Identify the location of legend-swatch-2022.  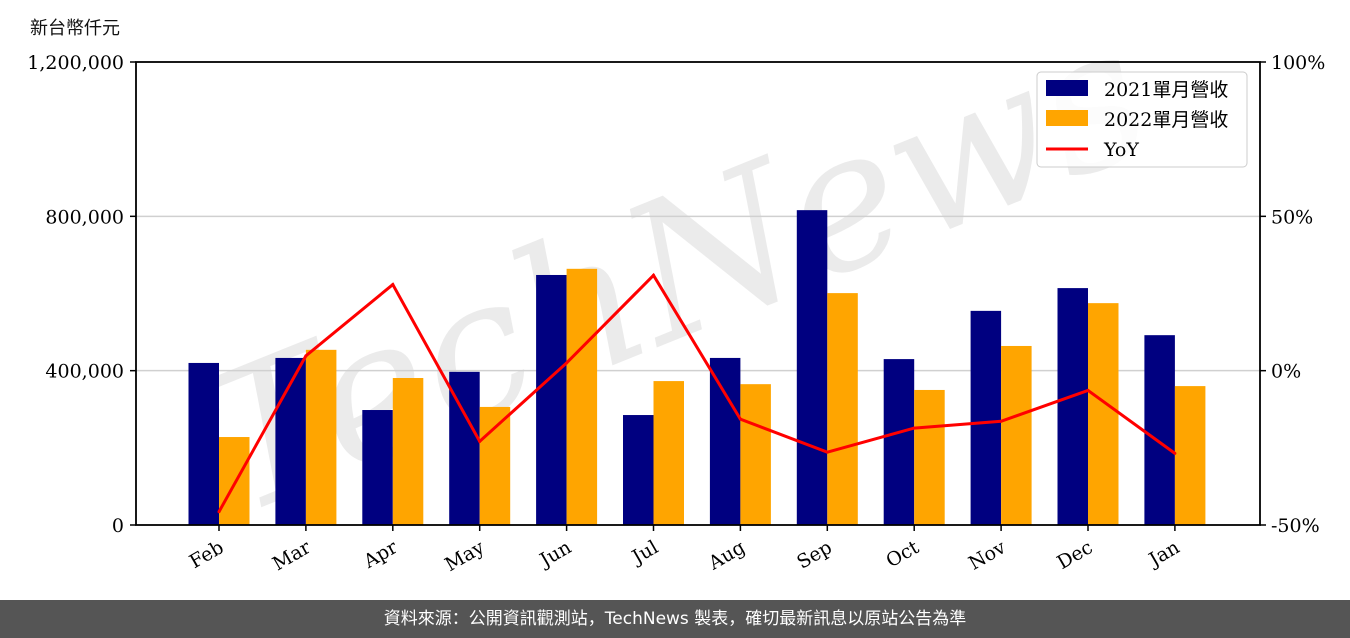
(1067, 118).